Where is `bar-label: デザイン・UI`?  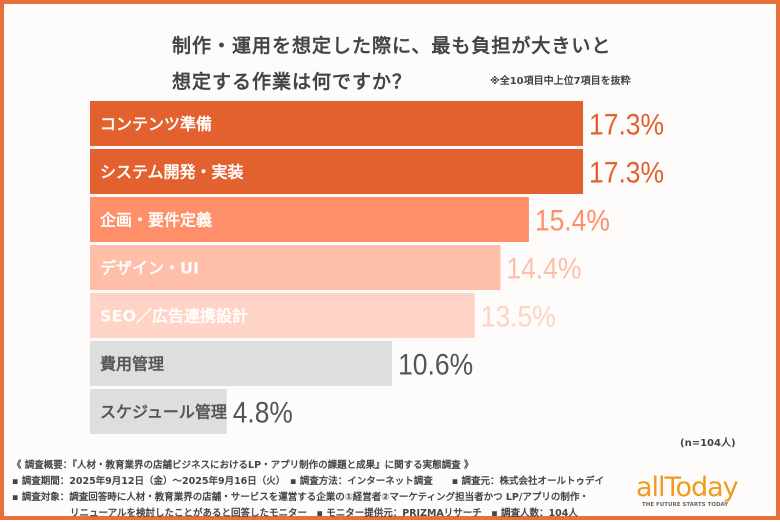
bar-label: デザイン・UI is located at coordinates (149, 268).